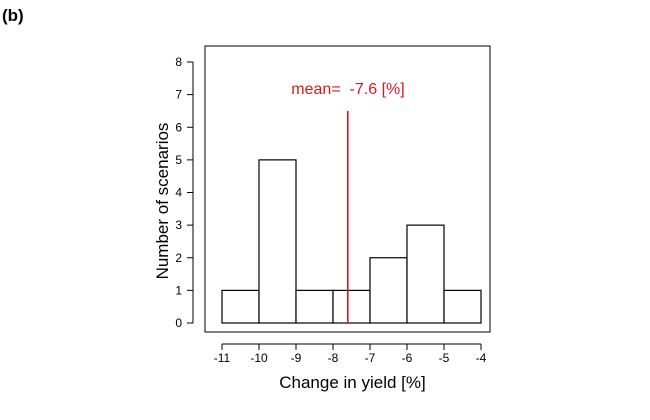 This screenshot has width=650, height=420. What do you see at coordinates (178, 95) in the screenshot?
I see `y-tick-label: 7` at bounding box center [178, 95].